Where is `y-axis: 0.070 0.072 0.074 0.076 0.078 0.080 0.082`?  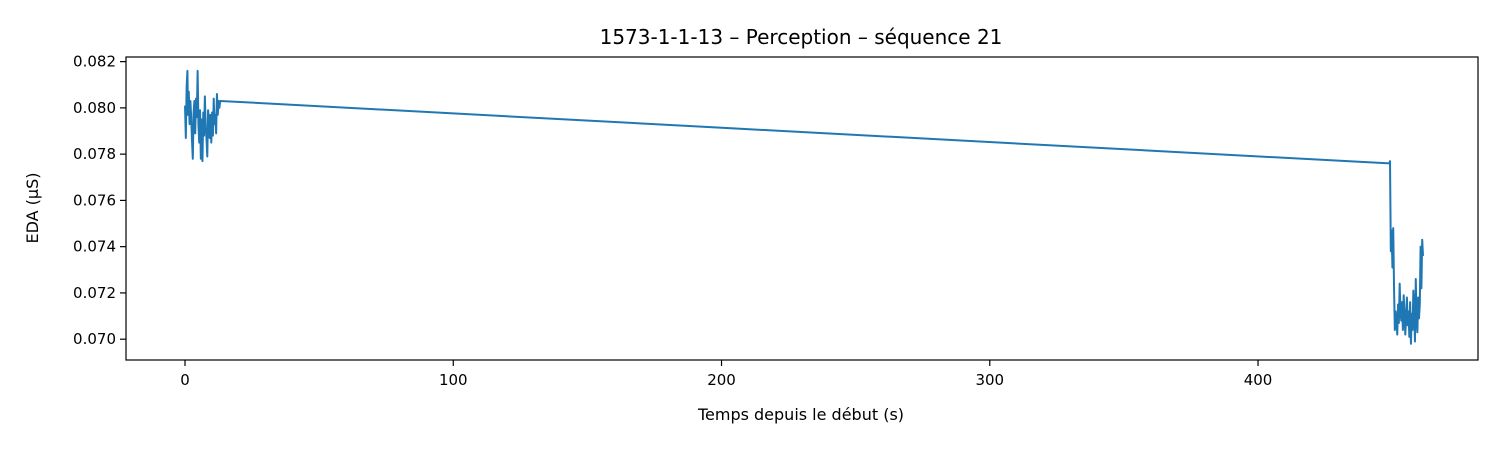 y-axis: 0.070 0.072 0.074 0.076 0.078 0.080 0.082 is located at coordinates (99, 200).